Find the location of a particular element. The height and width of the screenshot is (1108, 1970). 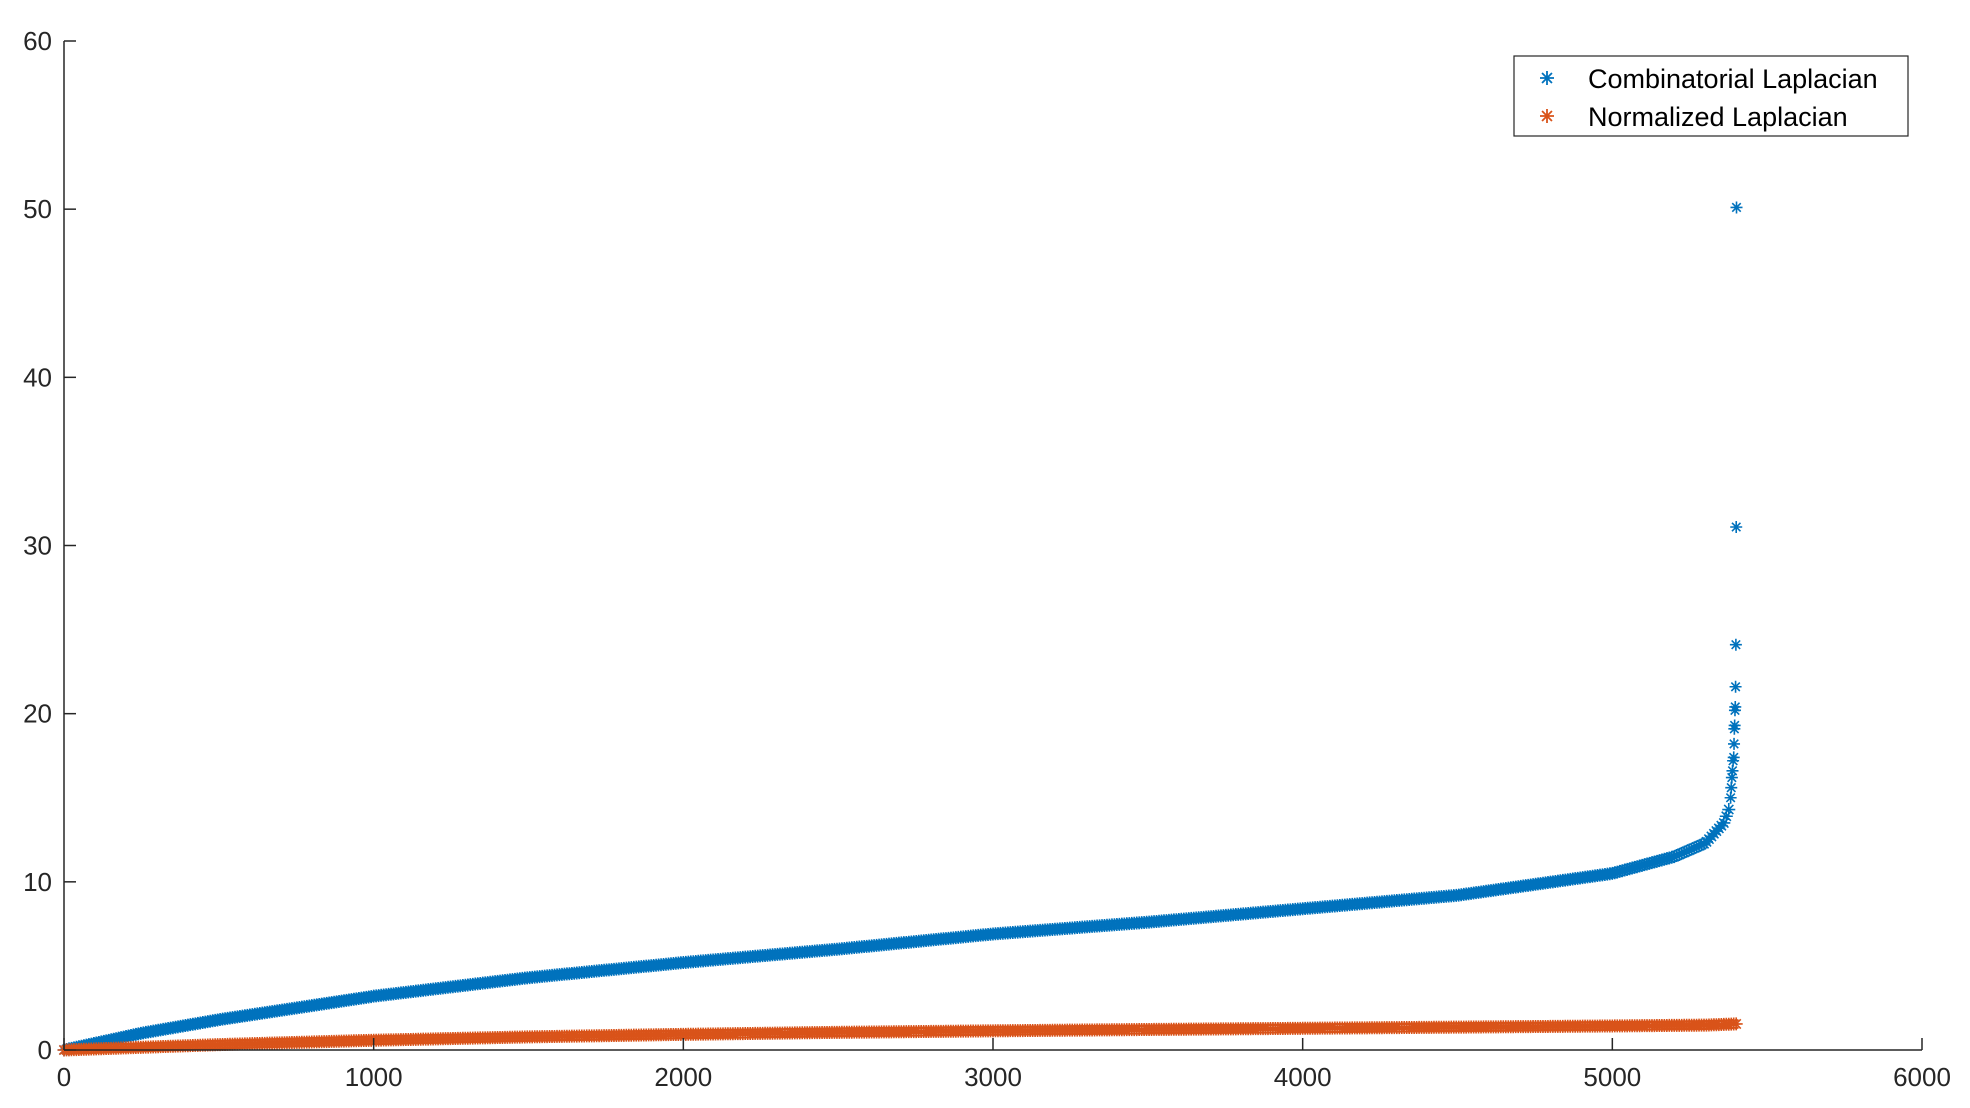

legend-box is located at coordinates (1711, 96).